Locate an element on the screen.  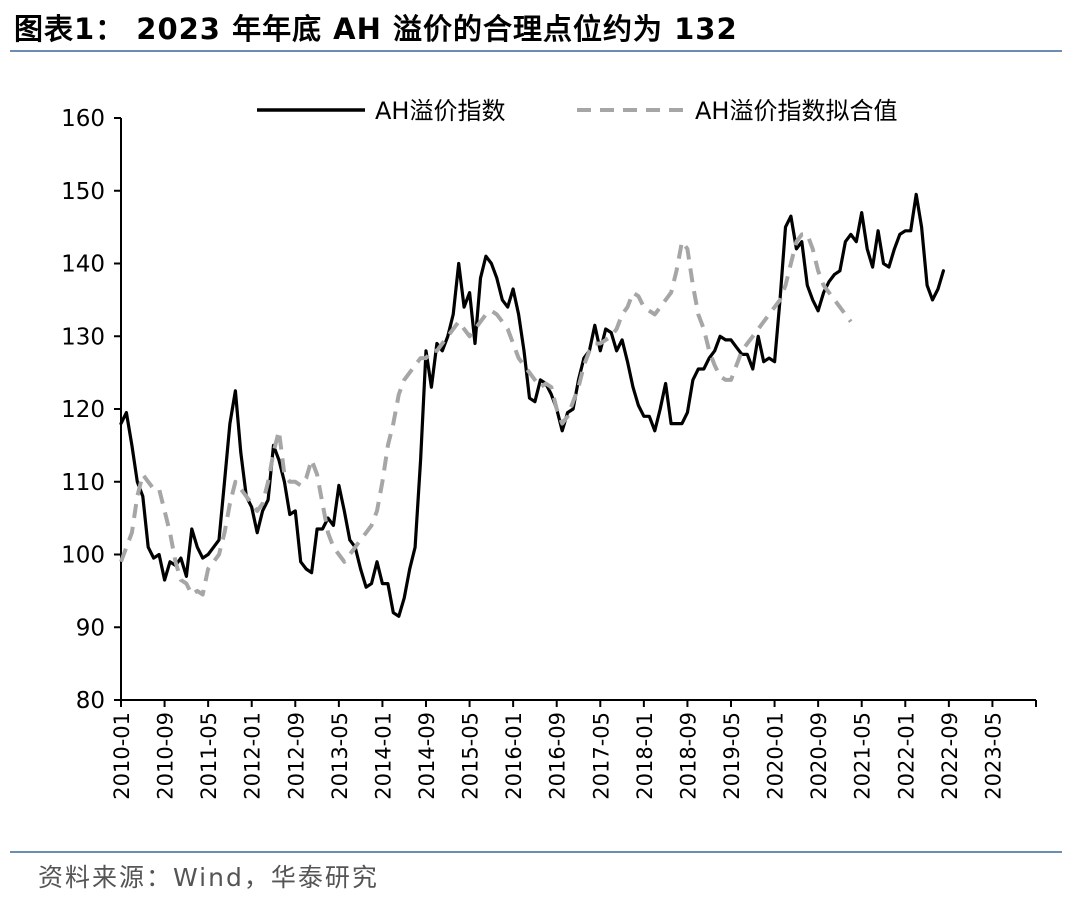
chart-title: 图表1： 2023 年年底 AH 溢价的合理点位约为 132 is located at coordinates (376, 29).